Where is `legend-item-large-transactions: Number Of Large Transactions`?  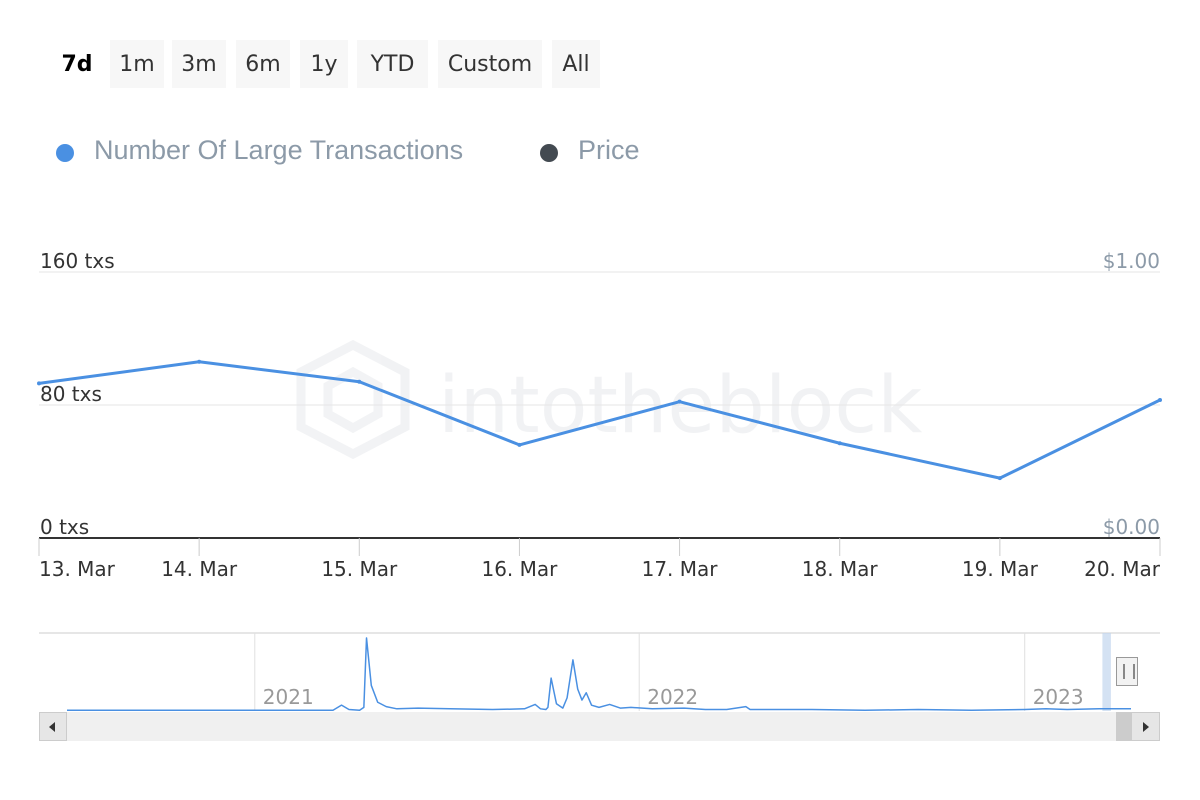
legend-item-large-transactions: Number Of Large Transactions is located at coordinates (287, 150).